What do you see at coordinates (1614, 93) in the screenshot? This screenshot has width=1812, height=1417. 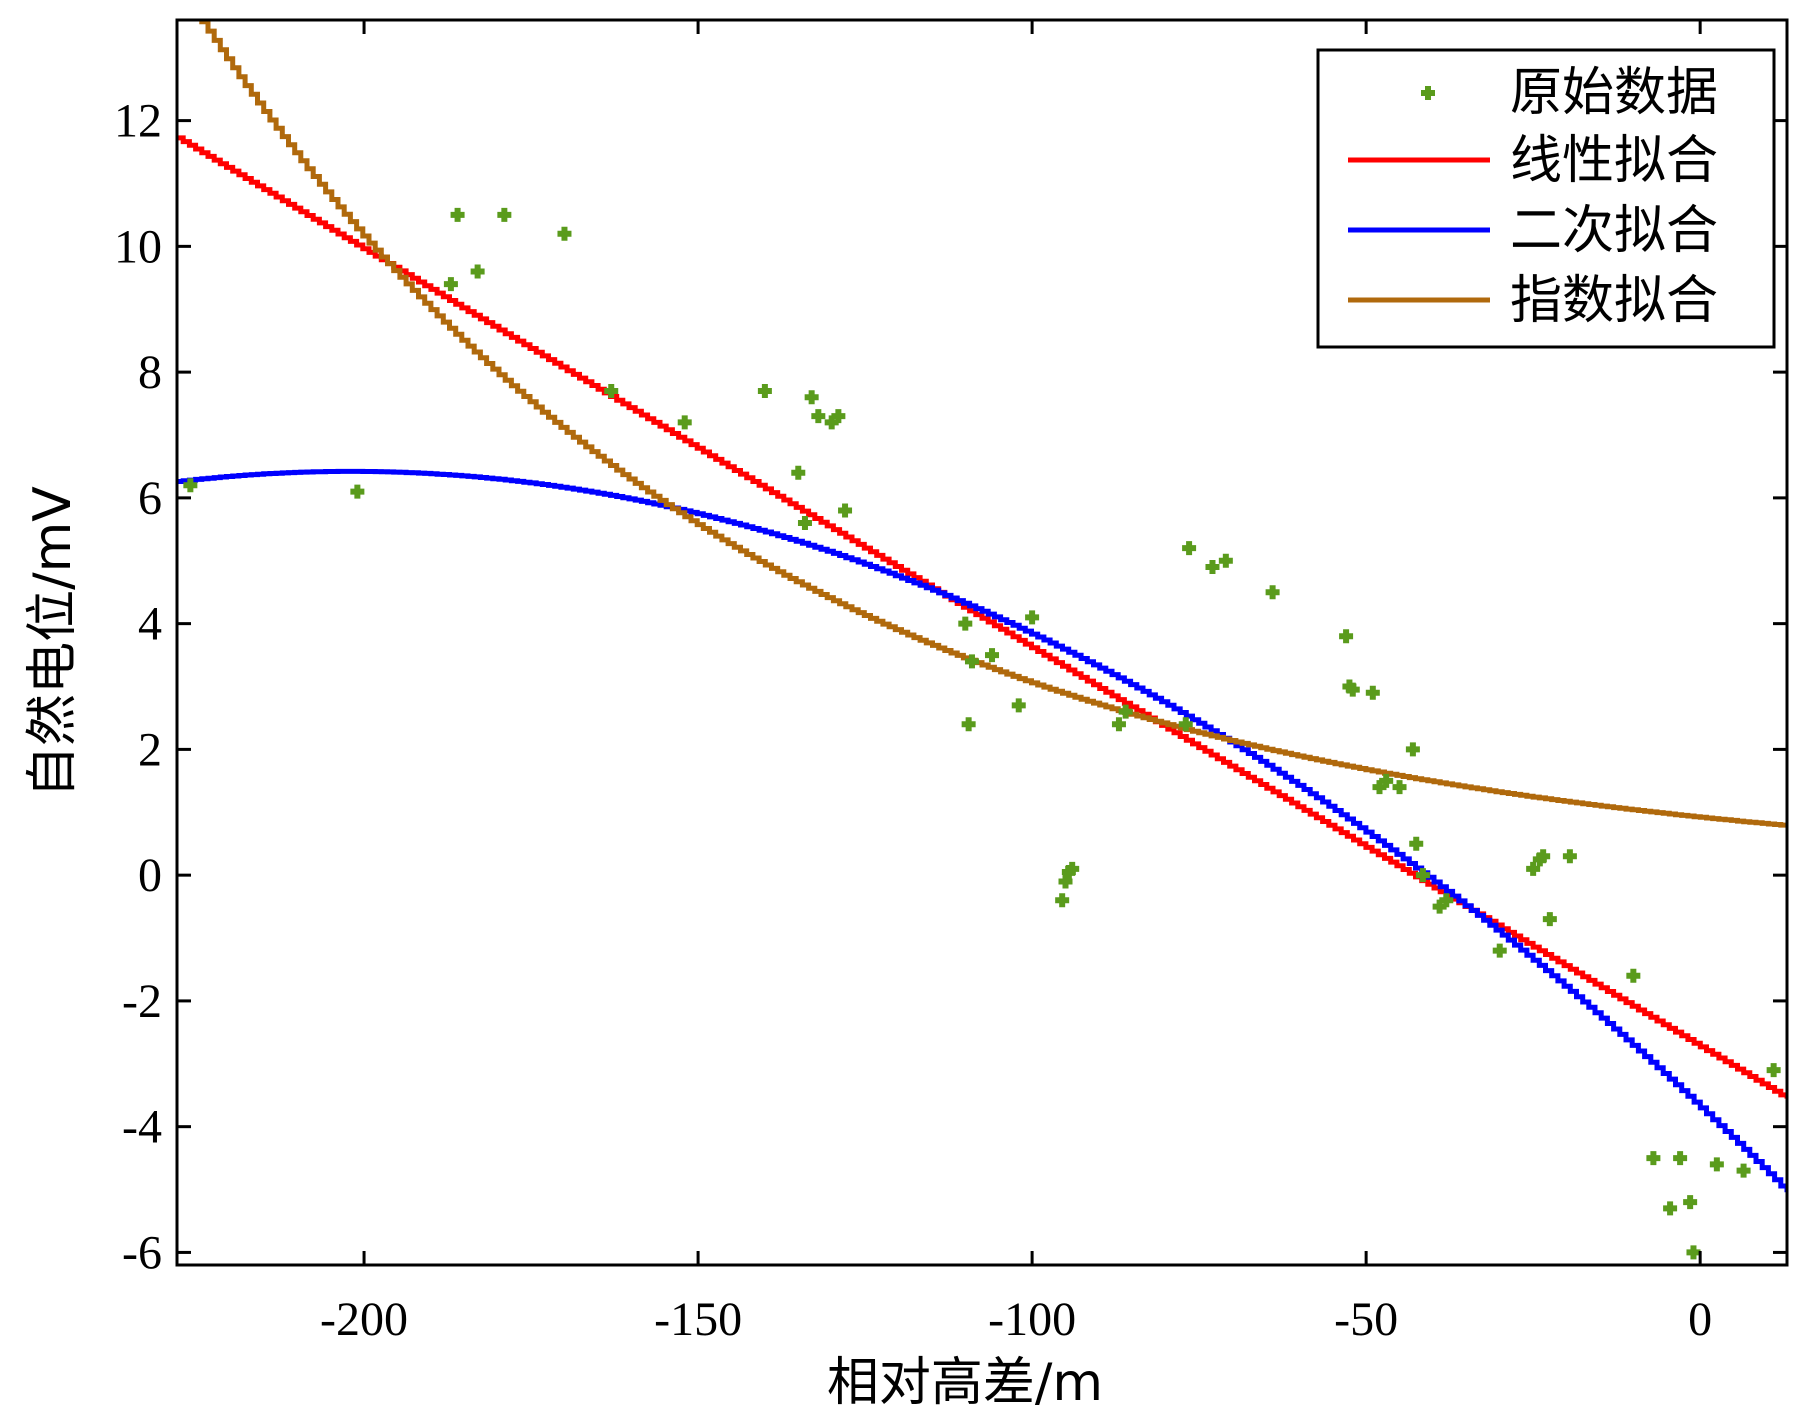 I see `legend-label-raw-data: 原始数据` at bounding box center [1614, 93].